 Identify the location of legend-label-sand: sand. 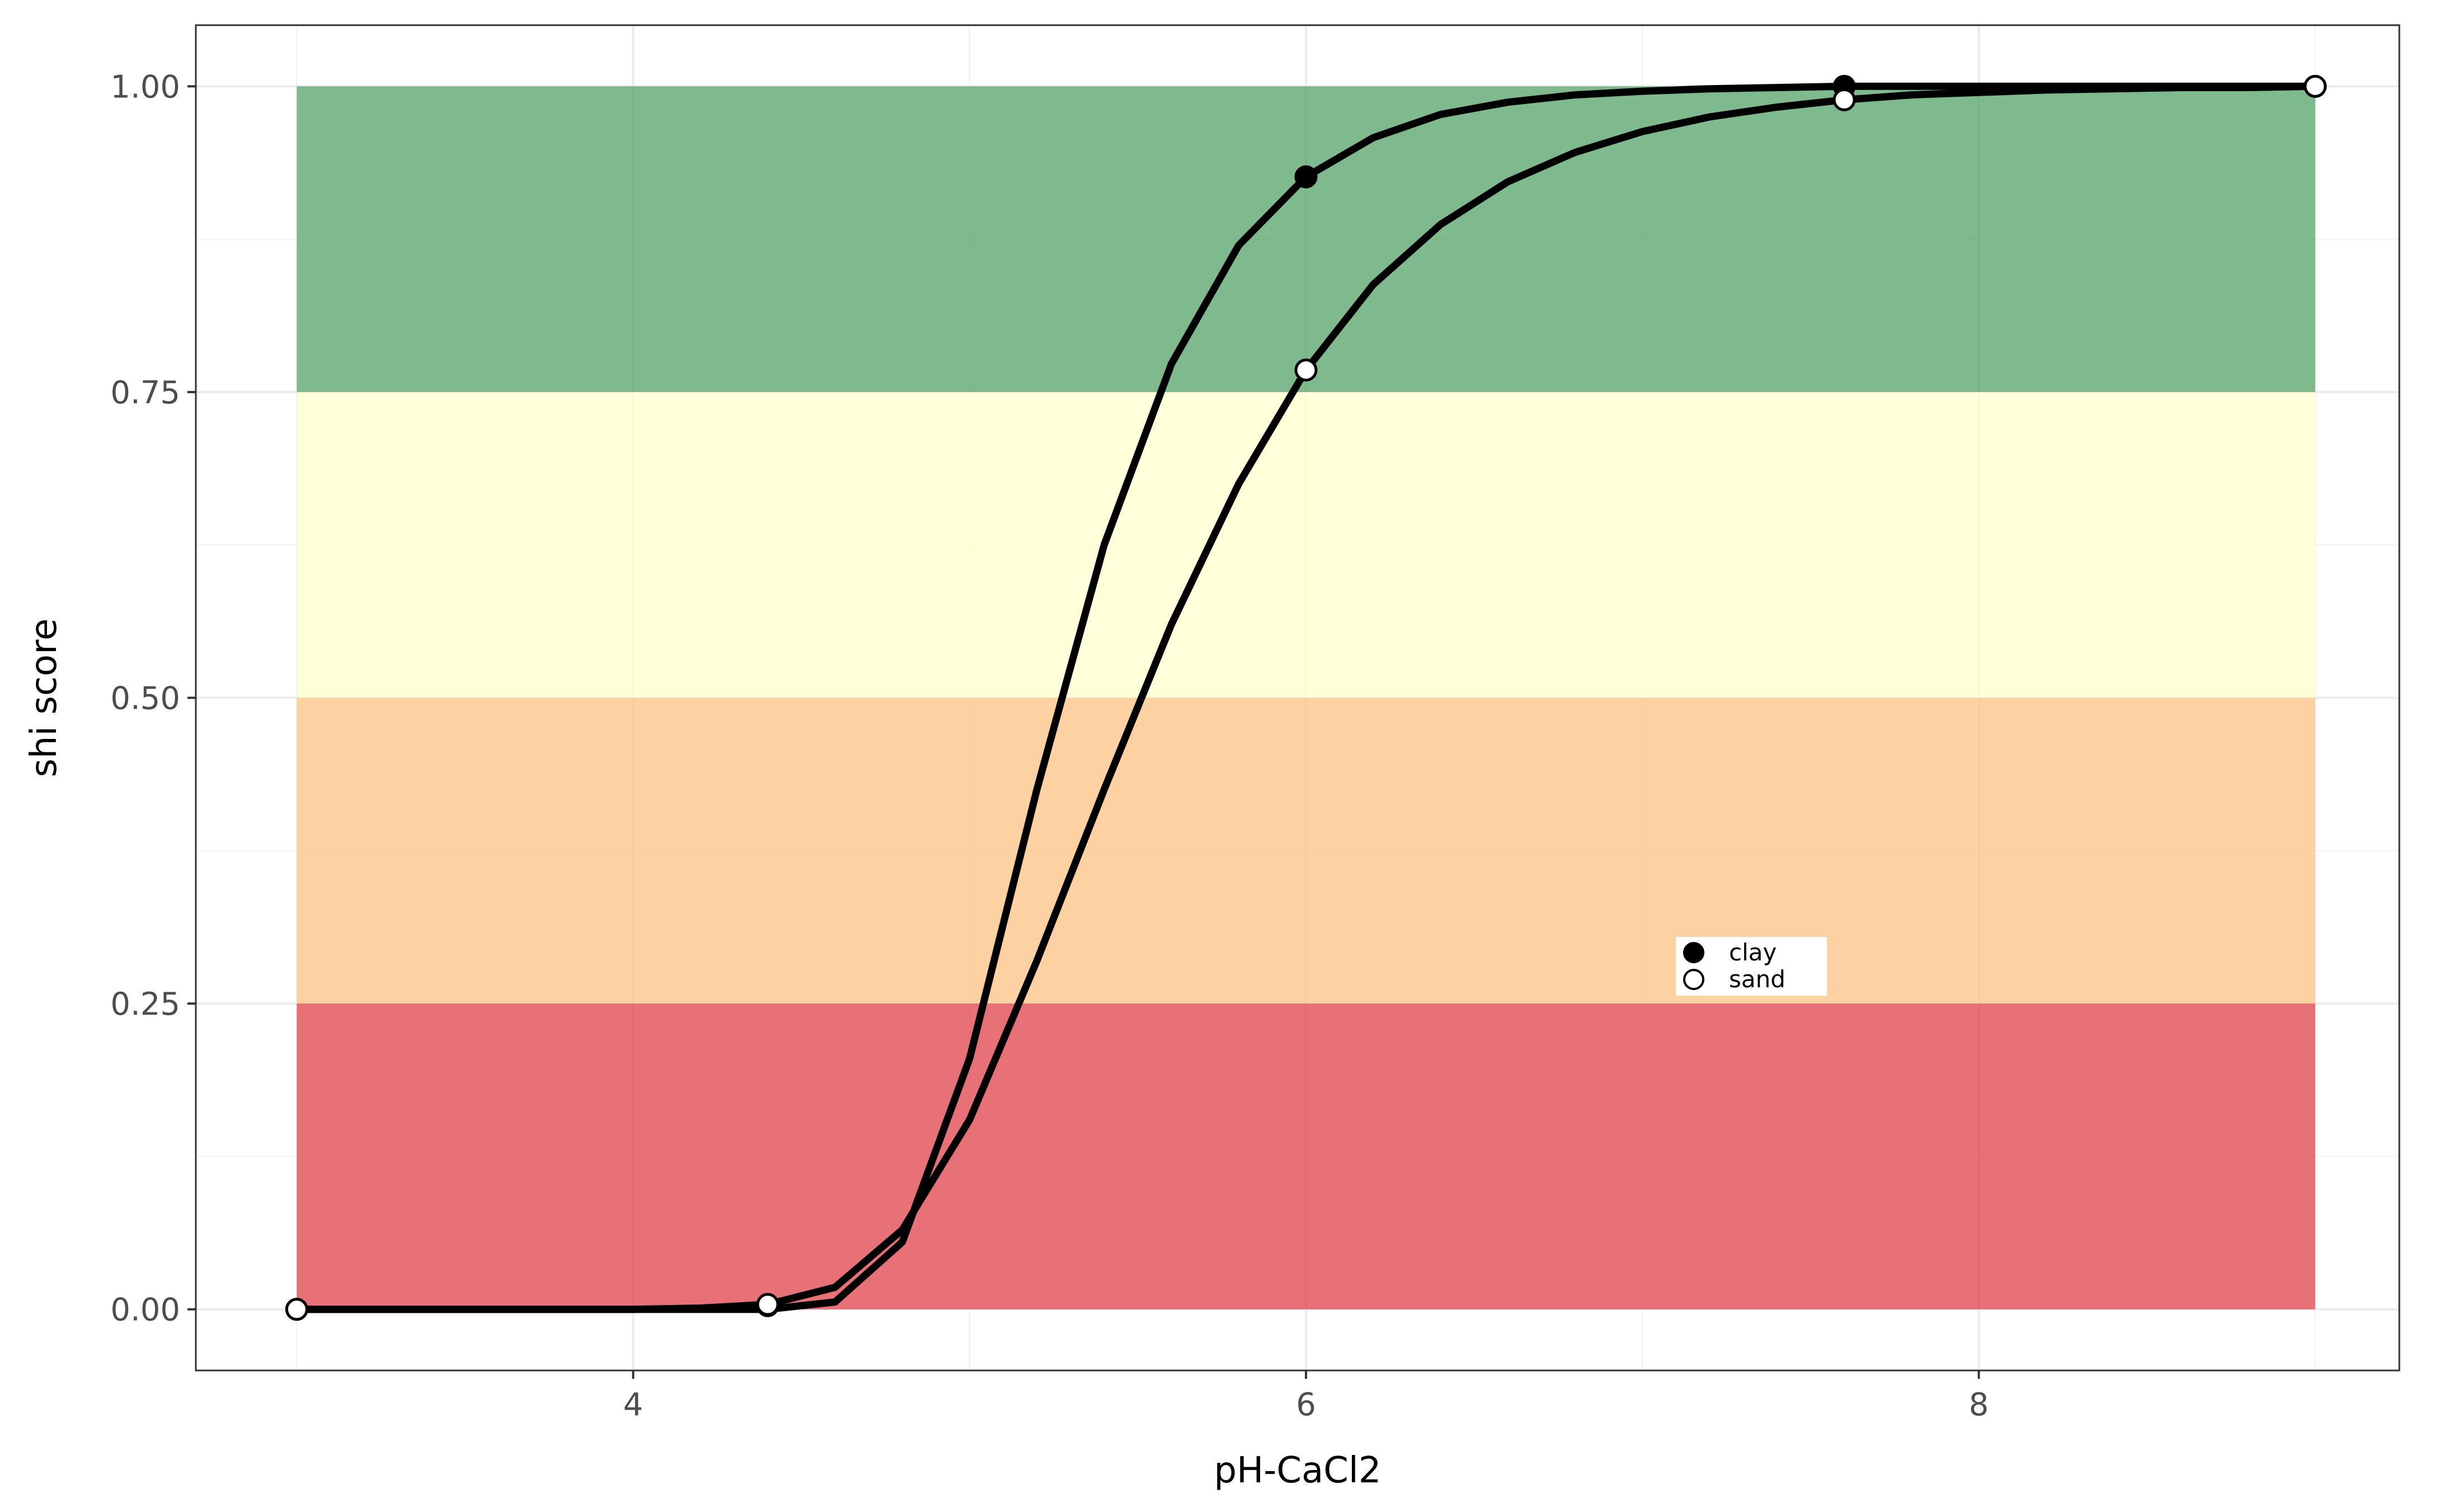
(1757, 979).